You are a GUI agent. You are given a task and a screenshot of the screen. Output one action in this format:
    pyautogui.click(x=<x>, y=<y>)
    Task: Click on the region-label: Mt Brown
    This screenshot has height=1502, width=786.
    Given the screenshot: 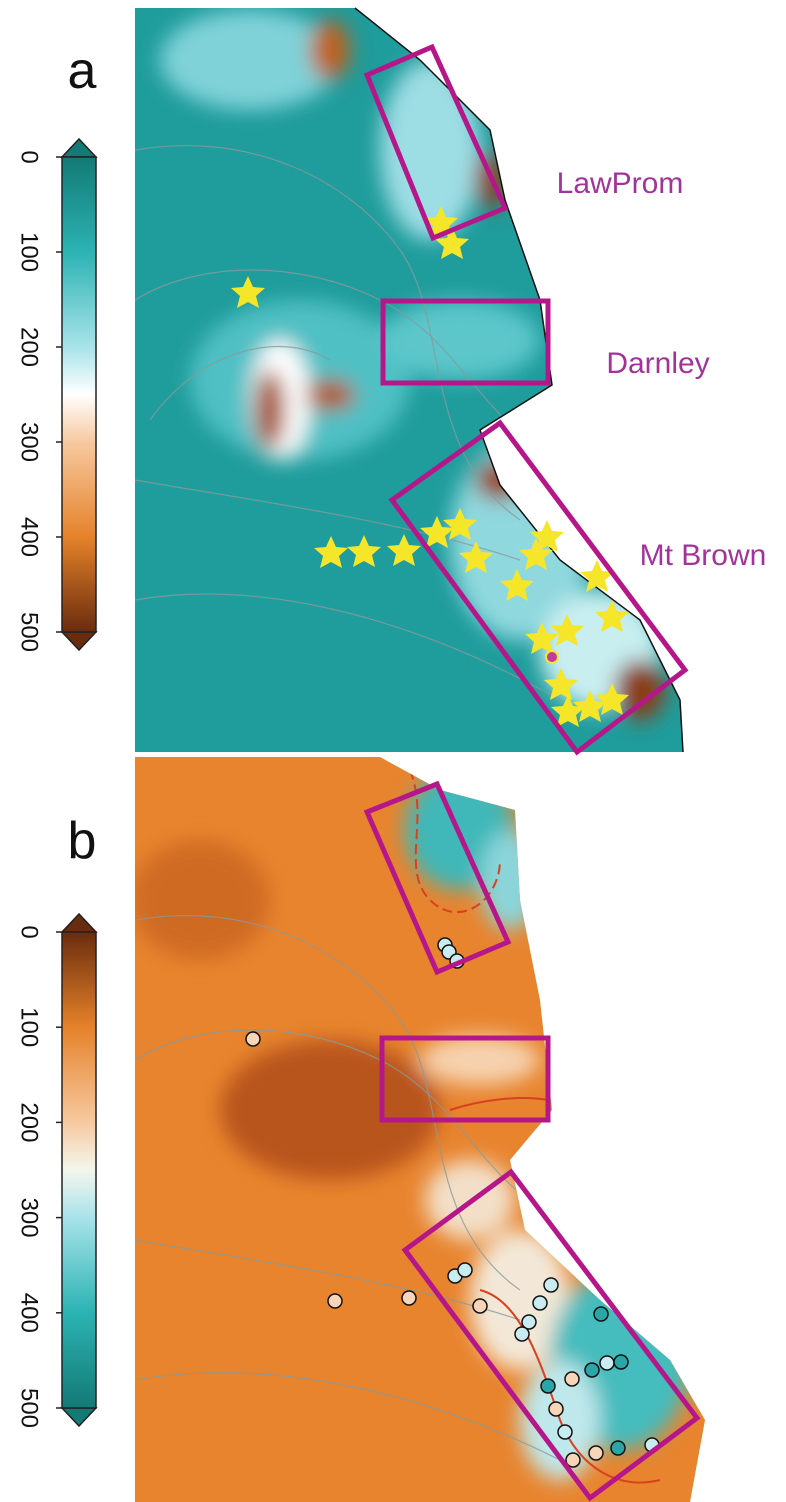 What is the action you would take?
    pyautogui.click(x=703, y=555)
    